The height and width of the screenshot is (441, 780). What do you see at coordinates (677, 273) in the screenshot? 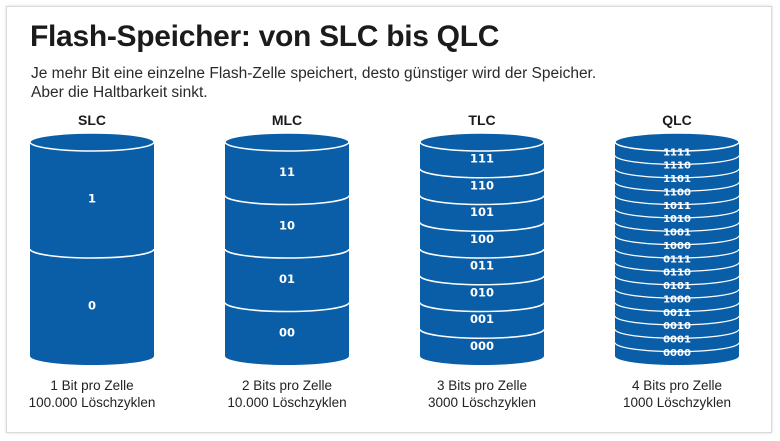
I see `cell-state-label: 0110` at bounding box center [677, 273].